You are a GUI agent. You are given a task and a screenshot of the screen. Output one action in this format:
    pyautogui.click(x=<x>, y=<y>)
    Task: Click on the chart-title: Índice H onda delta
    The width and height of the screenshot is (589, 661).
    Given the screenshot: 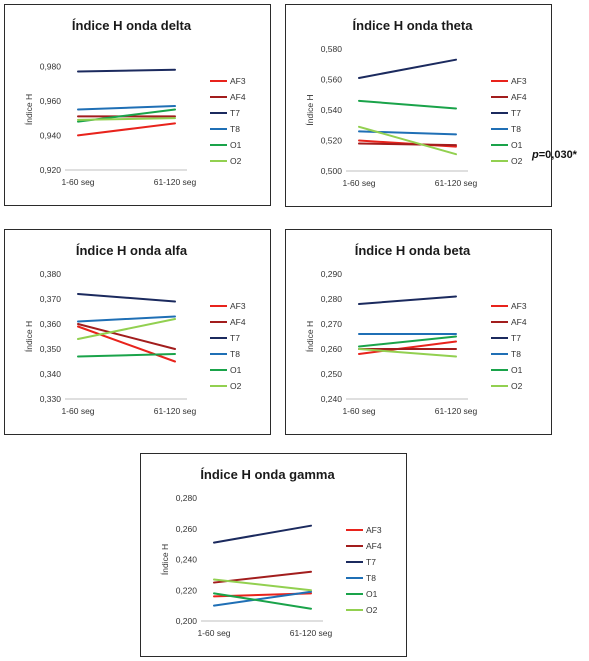 What is the action you would take?
    pyautogui.click(x=132, y=25)
    